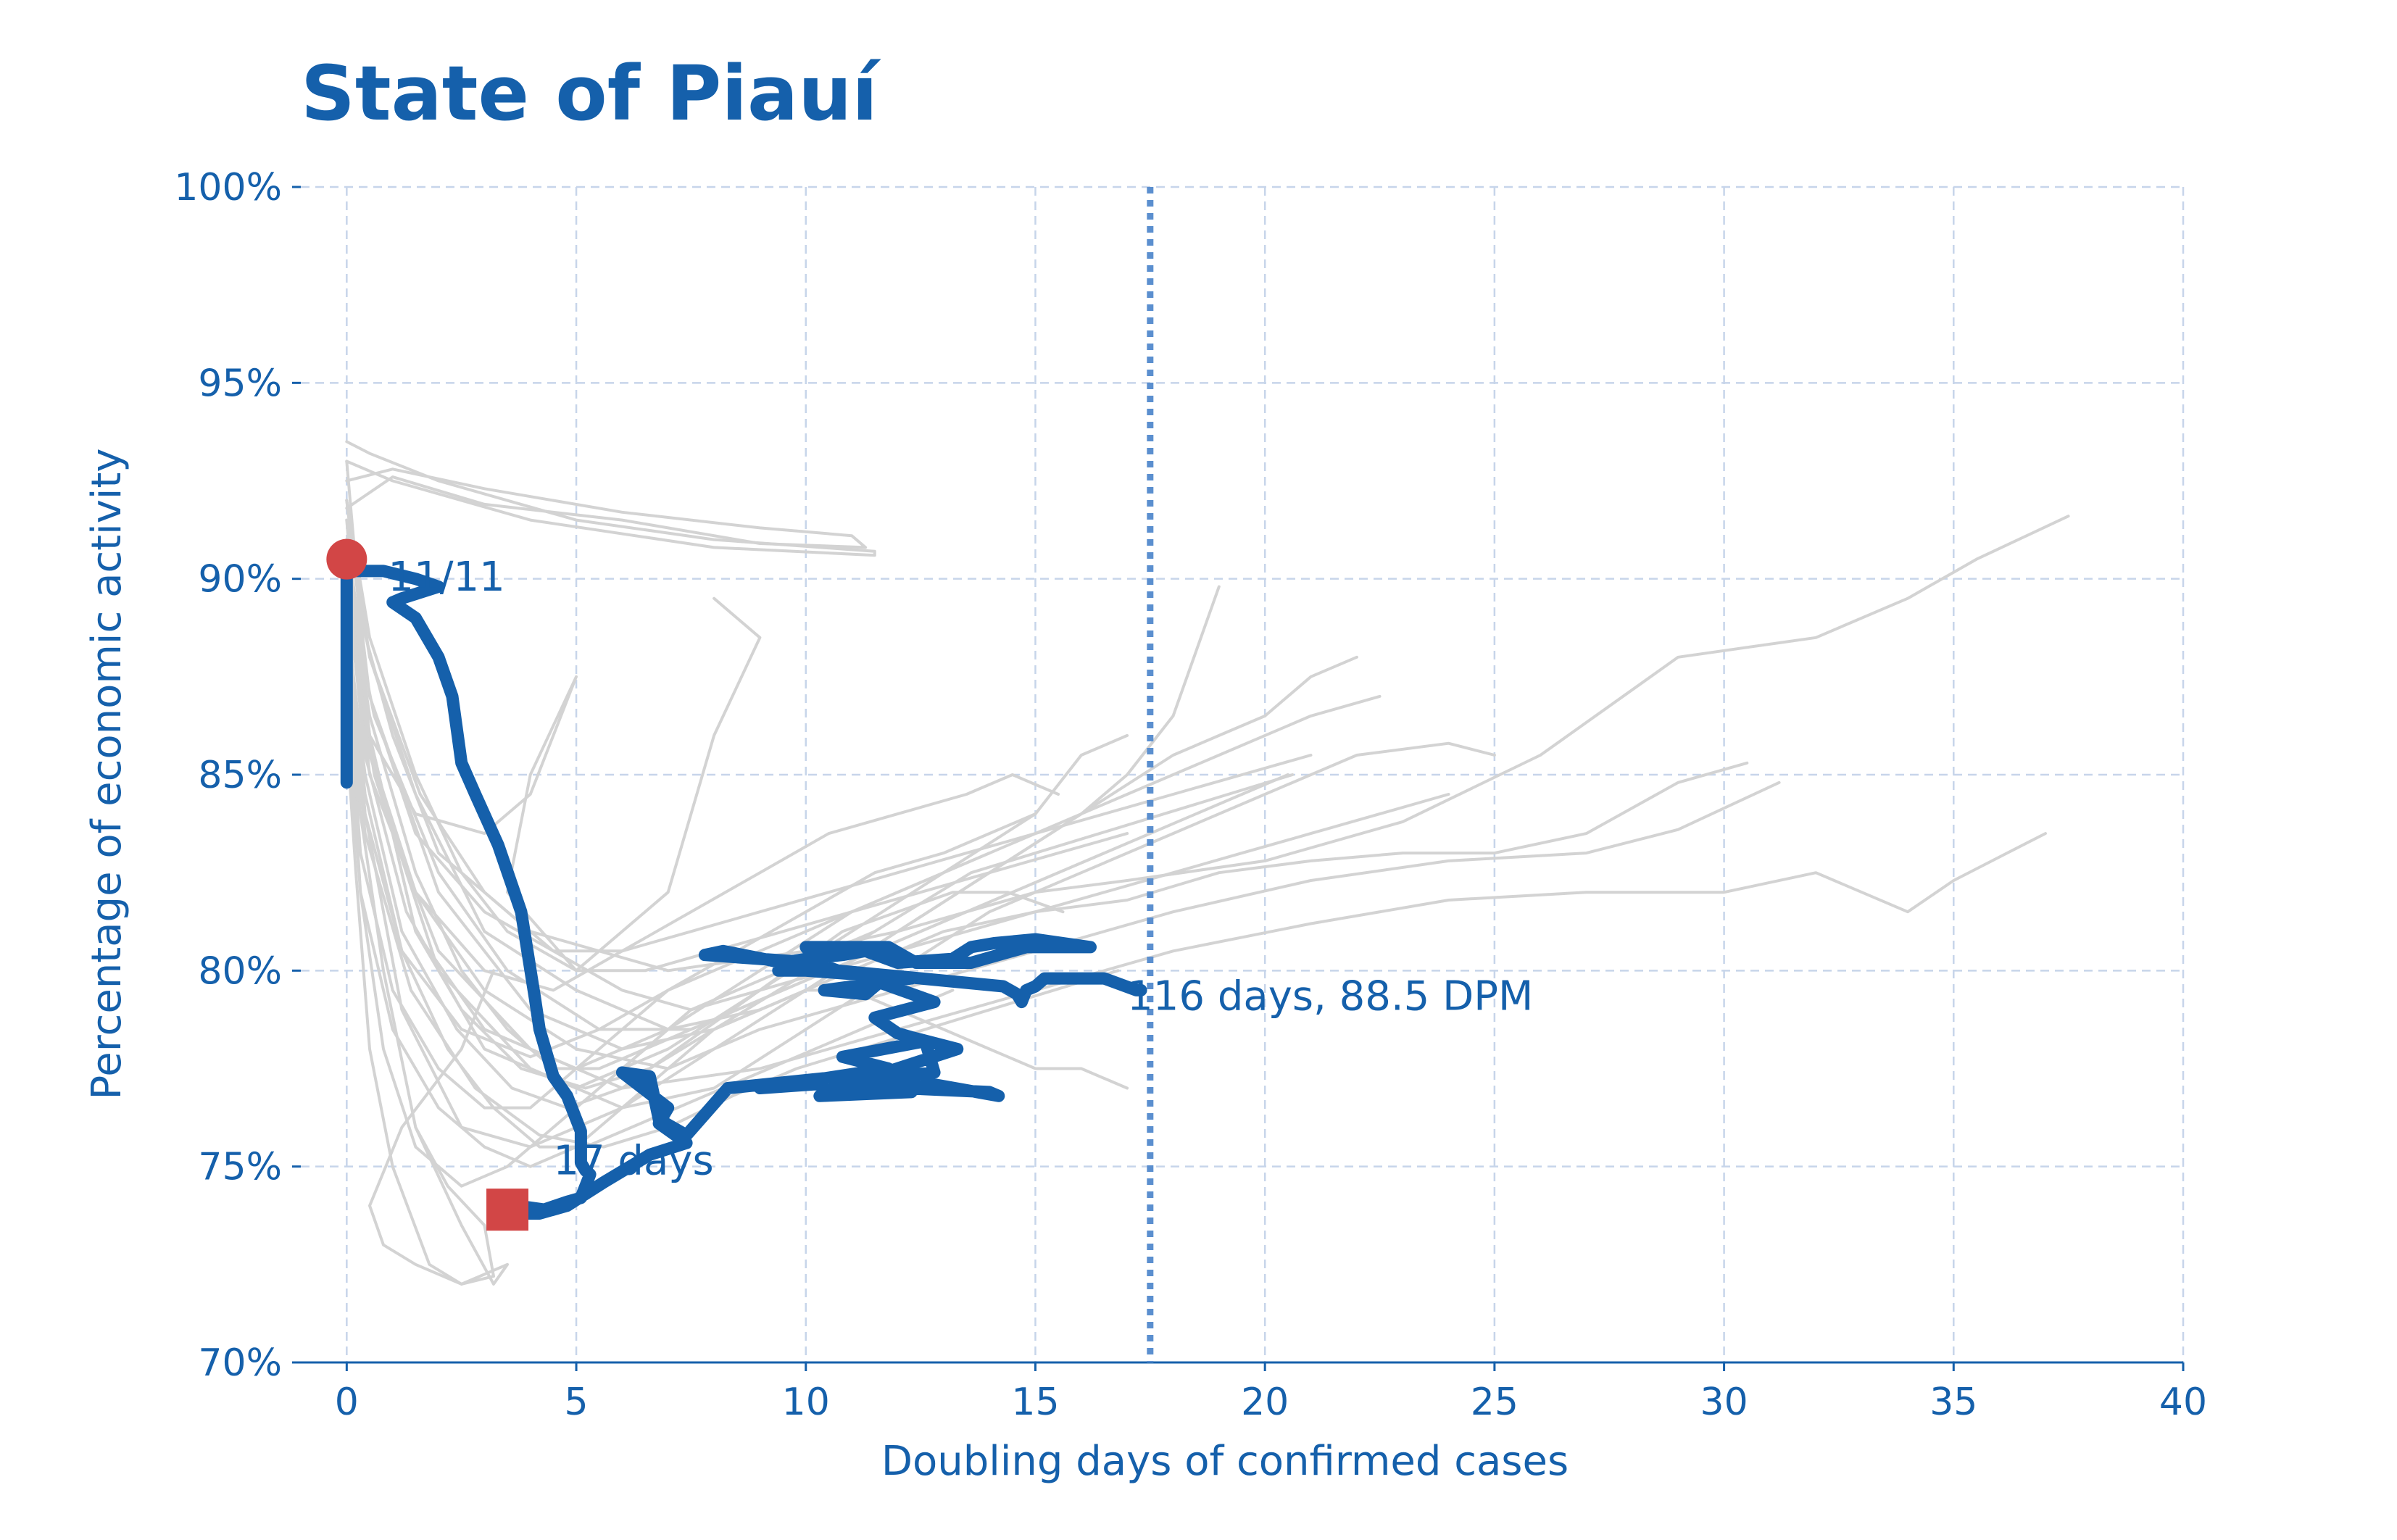 The height and width of the screenshot is (1540, 2397). I want to click on start-date-label: 11/11, so click(446, 577).